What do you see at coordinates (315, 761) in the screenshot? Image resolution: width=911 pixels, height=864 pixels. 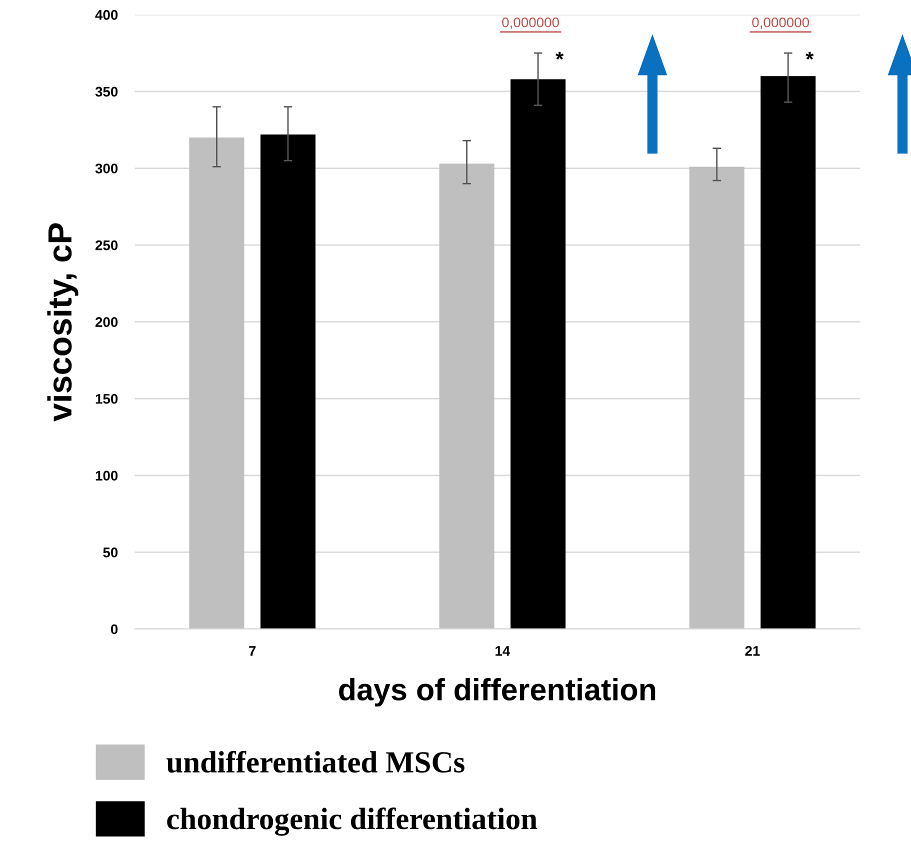 I see `legend-label: undifferentiated MSCs` at bounding box center [315, 761].